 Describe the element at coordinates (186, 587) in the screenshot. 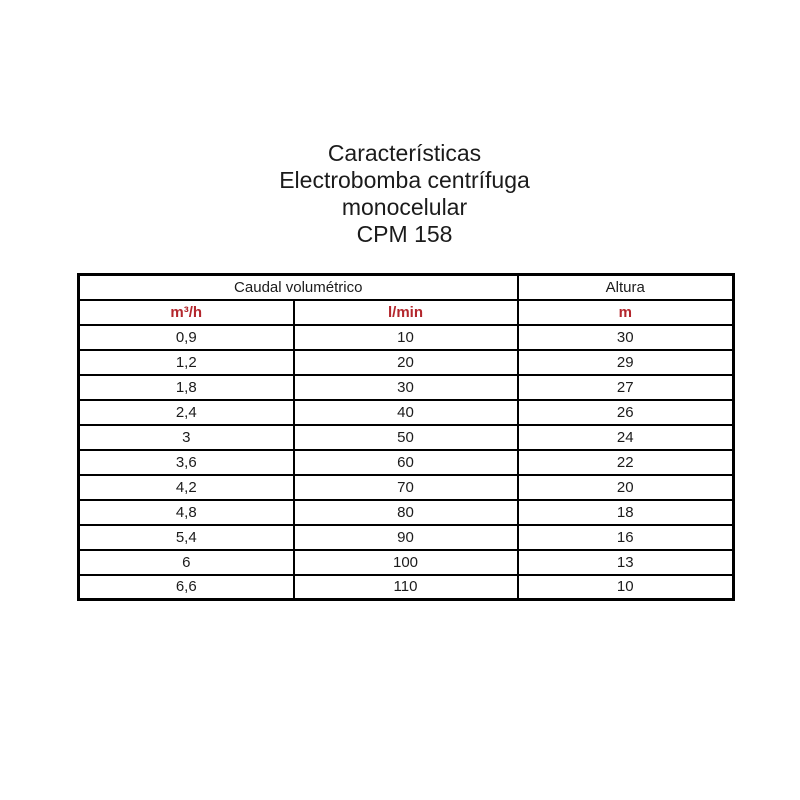

I see `cell-m3h: 6,6` at that location.